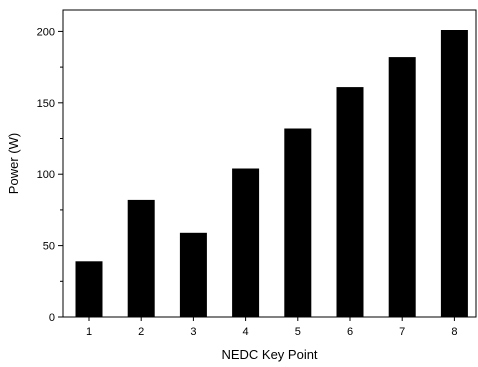 Image resolution: width=478 pixels, height=367 pixels. What do you see at coordinates (269, 354) in the screenshot?
I see `x-axis-title: NEDC Key Point` at bounding box center [269, 354].